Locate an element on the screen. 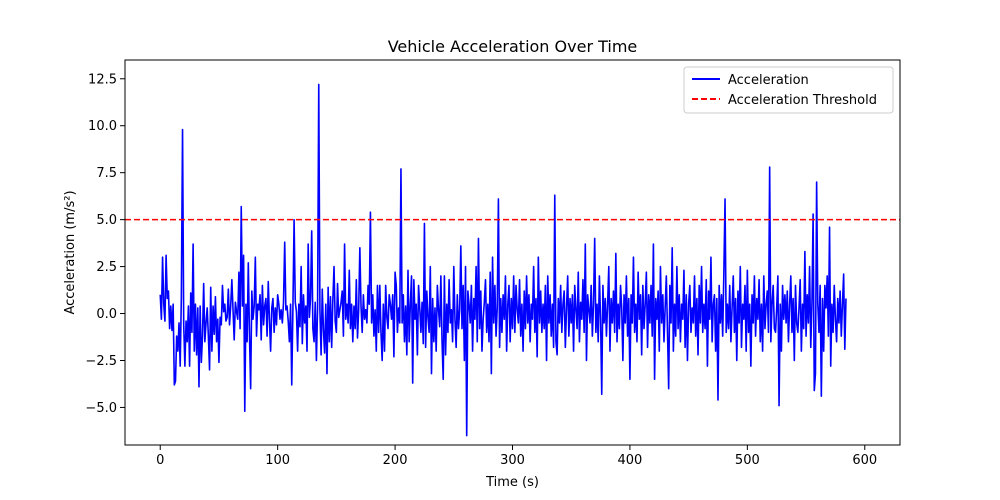 The width and height of the screenshot is (1000, 500). y-axis-label: Acceleration (m/s²) is located at coordinates (70, 252).